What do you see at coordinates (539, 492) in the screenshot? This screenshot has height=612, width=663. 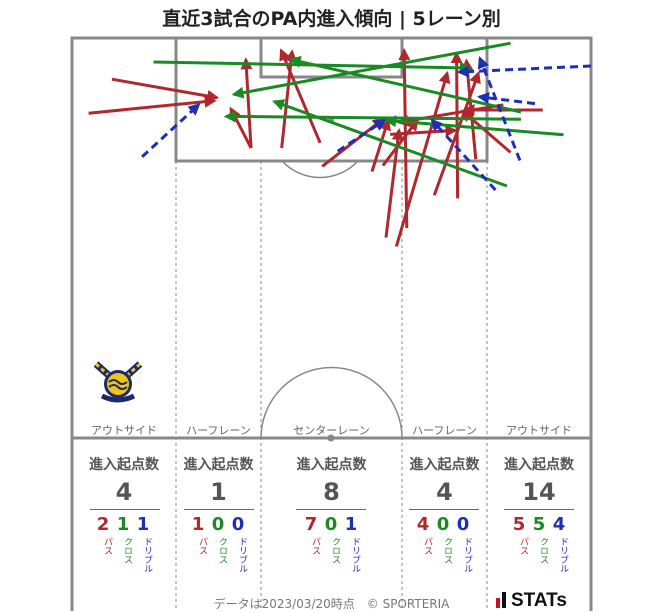 I see `lane-total: 14` at bounding box center [539, 492].